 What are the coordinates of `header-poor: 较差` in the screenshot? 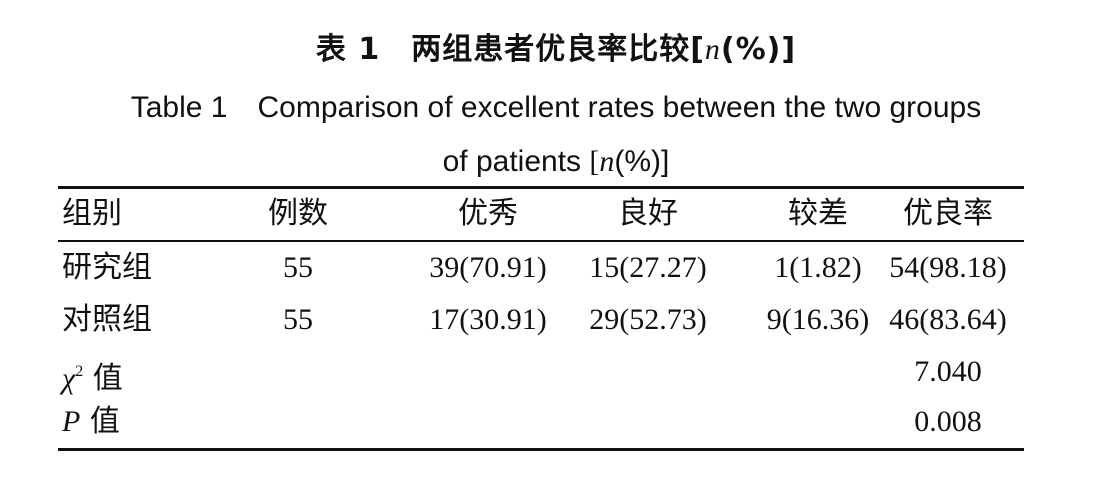 It's located at (818, 213).